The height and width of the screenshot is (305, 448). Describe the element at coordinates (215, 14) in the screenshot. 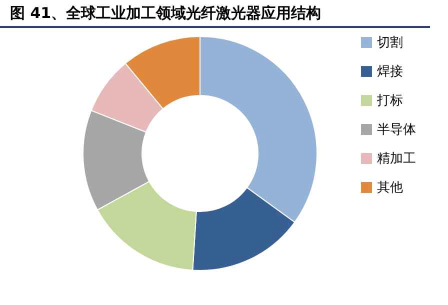

I see `chart-title: 图 41、全球工业加工领域光纤激光器应用结构` at that location.